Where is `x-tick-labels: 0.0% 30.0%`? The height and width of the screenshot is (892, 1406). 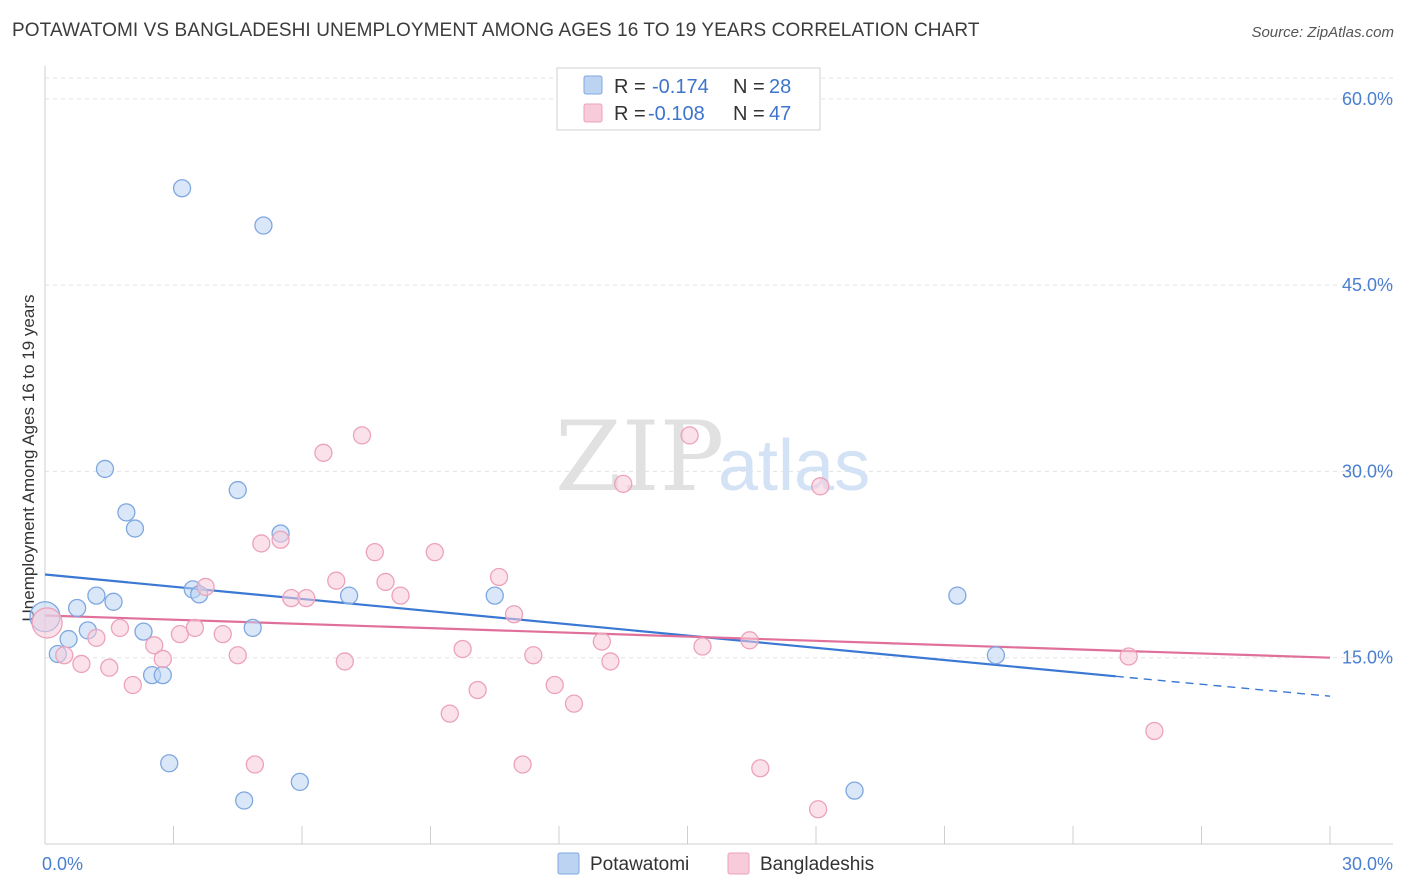
x-tick-labels: 0.0% 30.0% is located at coordinates (717, 864).